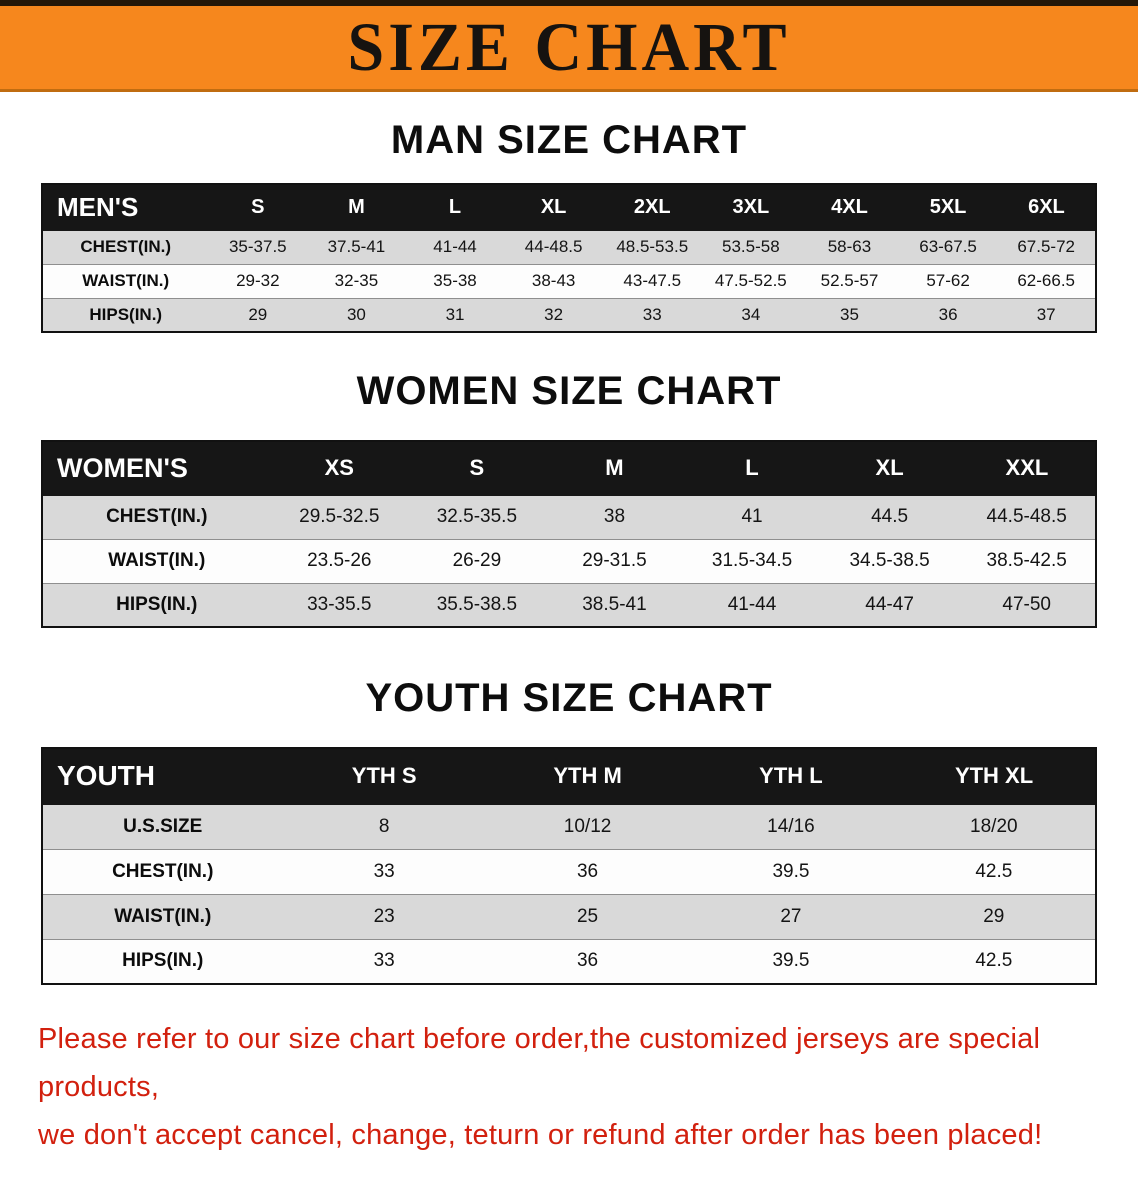  Describe the element at coordinates (553, 280) in the screenshot. I see `size-value: 38-43` at that location.